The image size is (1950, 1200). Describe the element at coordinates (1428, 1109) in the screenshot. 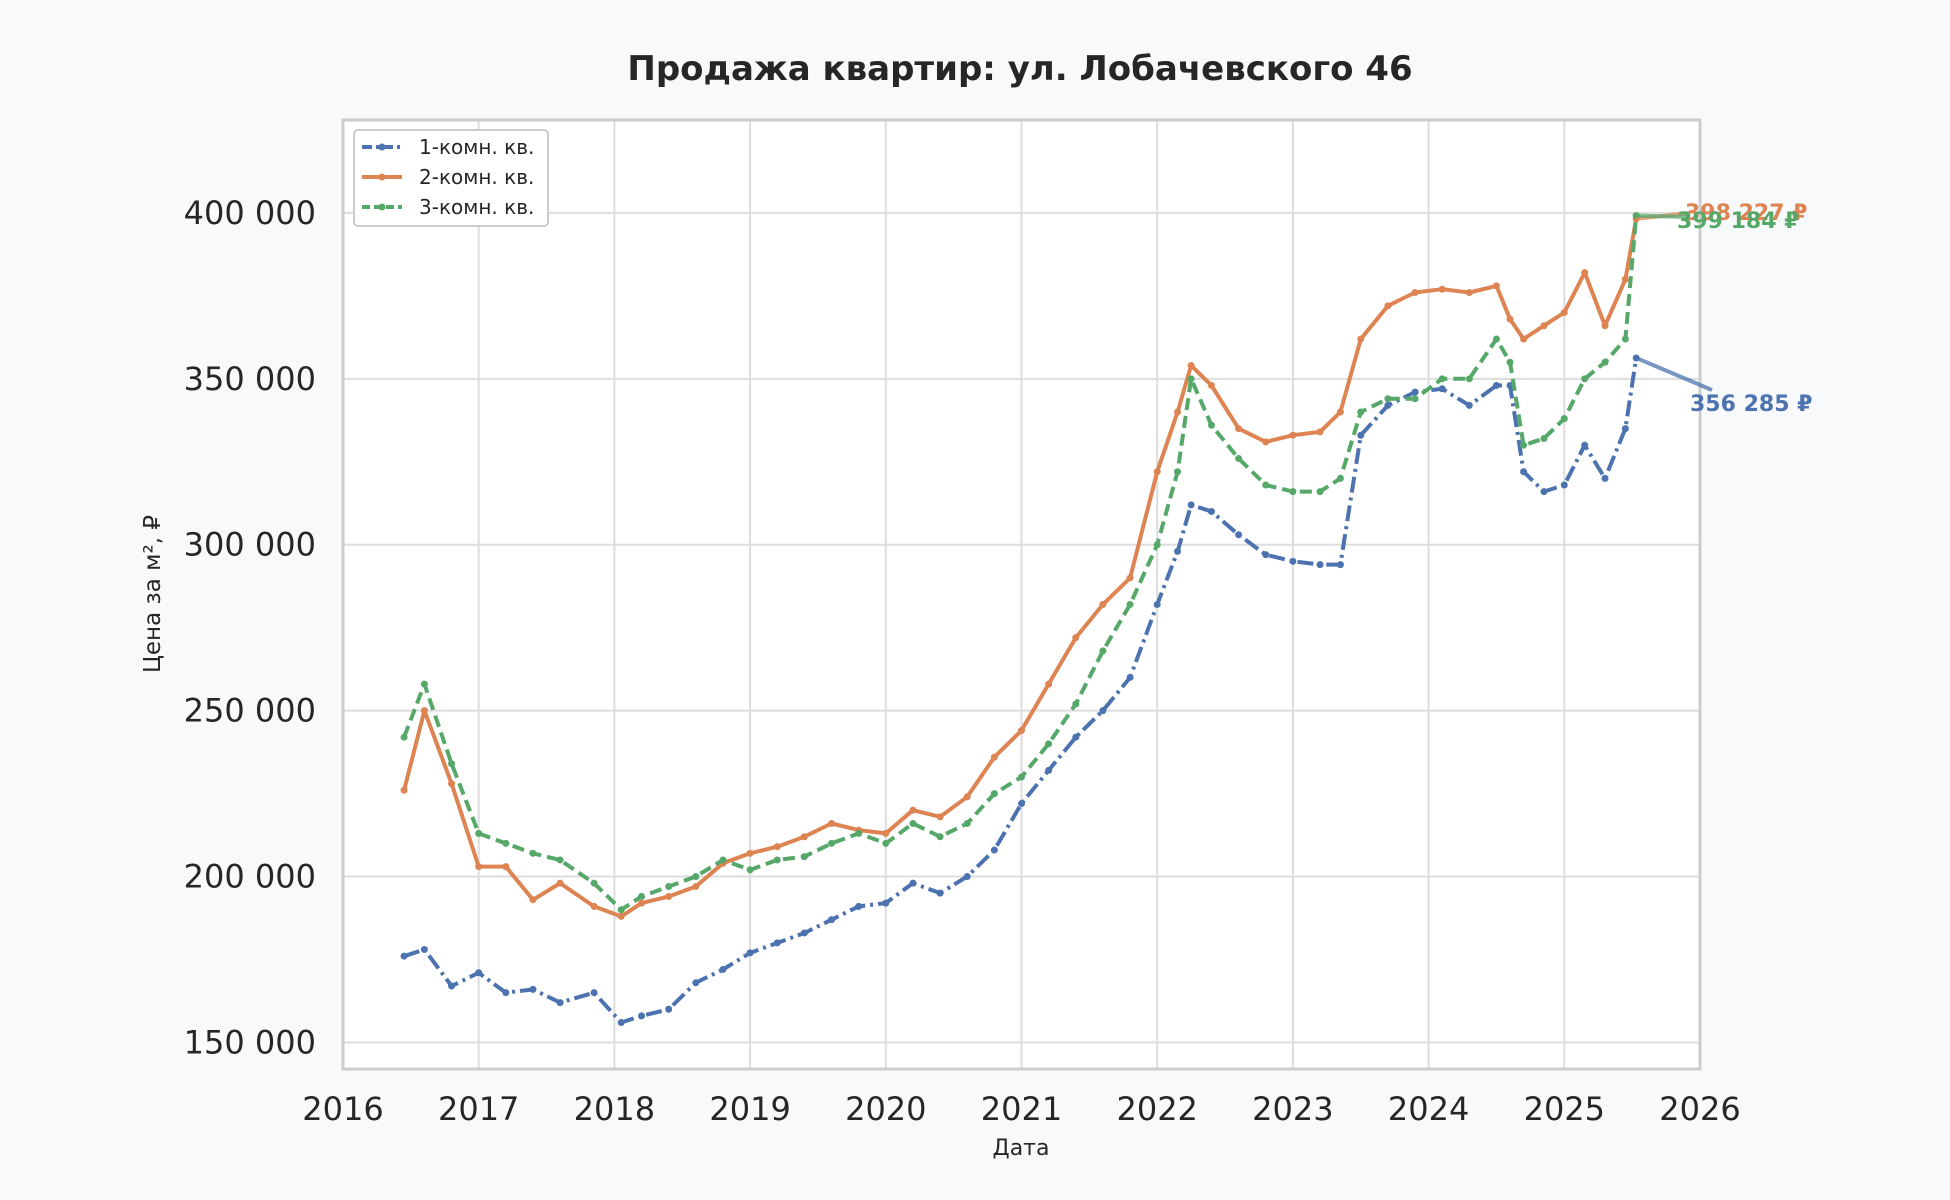

I see `x-tick-label: 2024` at that location.